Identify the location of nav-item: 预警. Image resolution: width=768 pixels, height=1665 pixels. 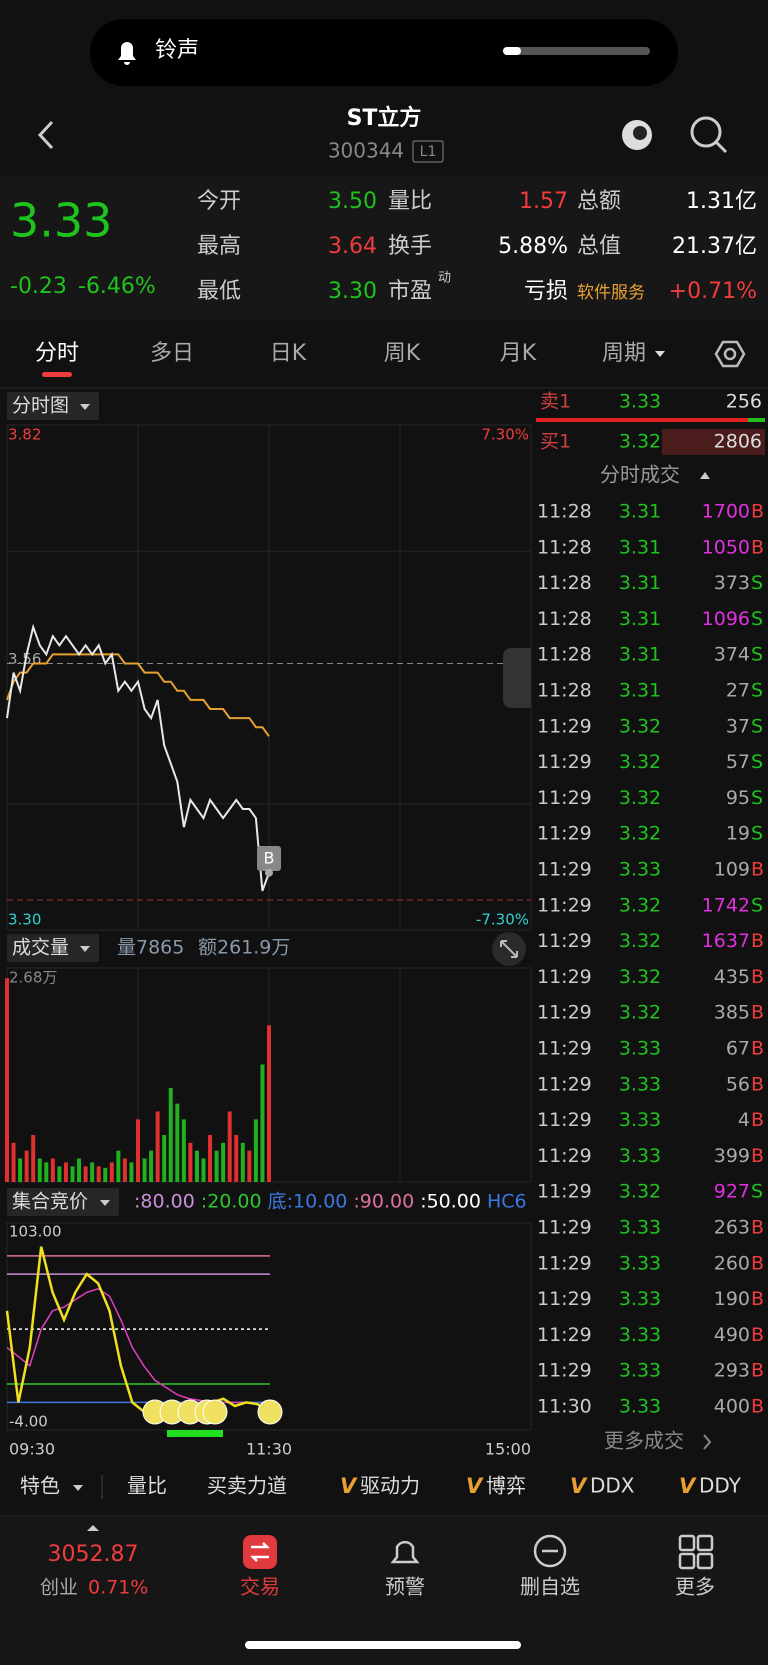
(405, 1587).